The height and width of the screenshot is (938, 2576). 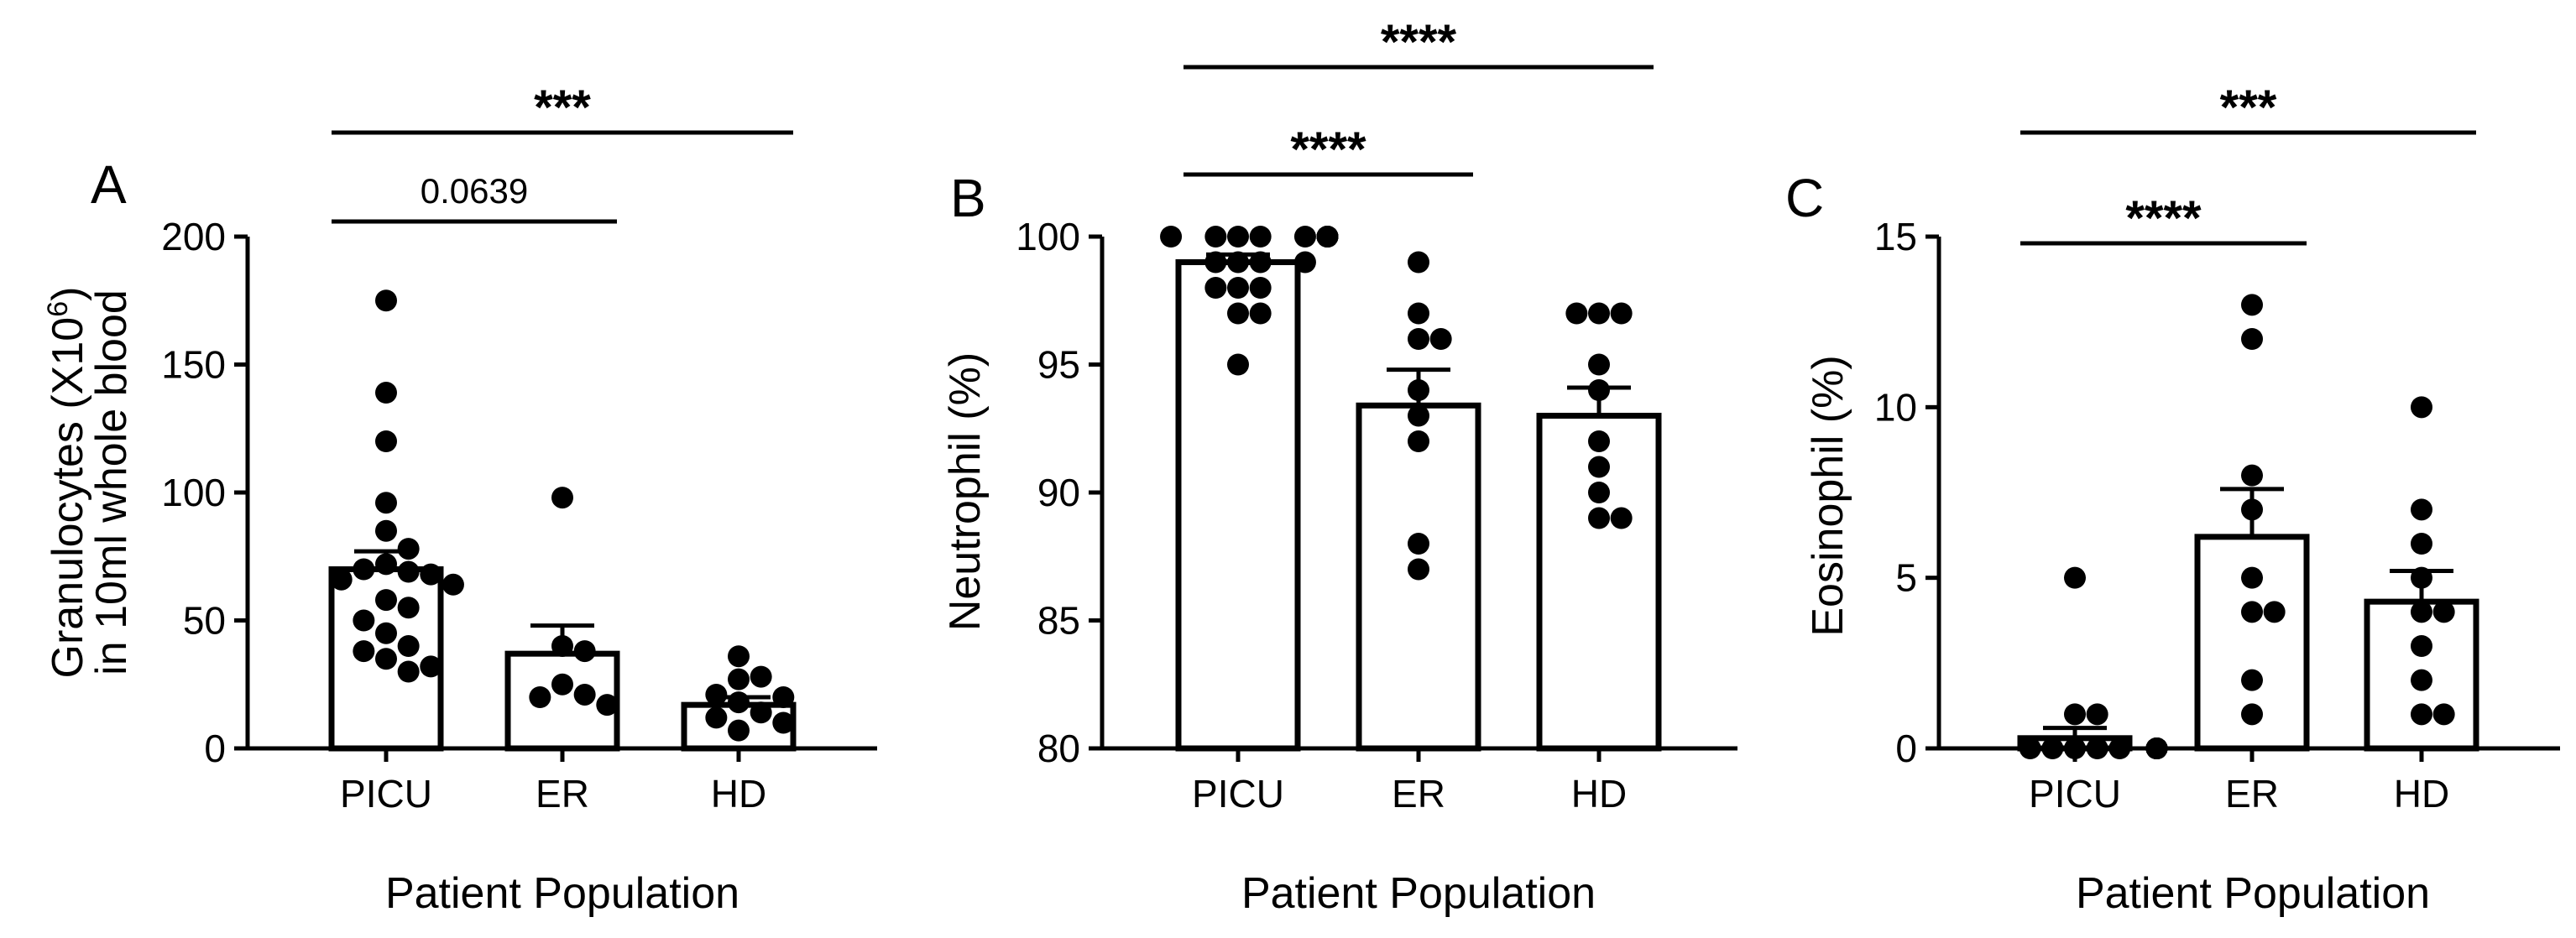 What do you see at coordinates (968, 198) in the screenshot?
I see `panel-letter: B` at bounding box center [968, 198].